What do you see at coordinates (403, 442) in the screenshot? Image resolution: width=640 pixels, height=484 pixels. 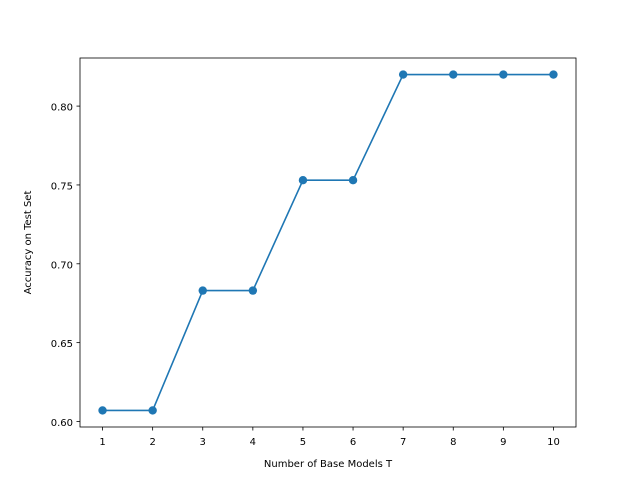 I see `x-tick-label: 7` at bounding box center [403, 442].